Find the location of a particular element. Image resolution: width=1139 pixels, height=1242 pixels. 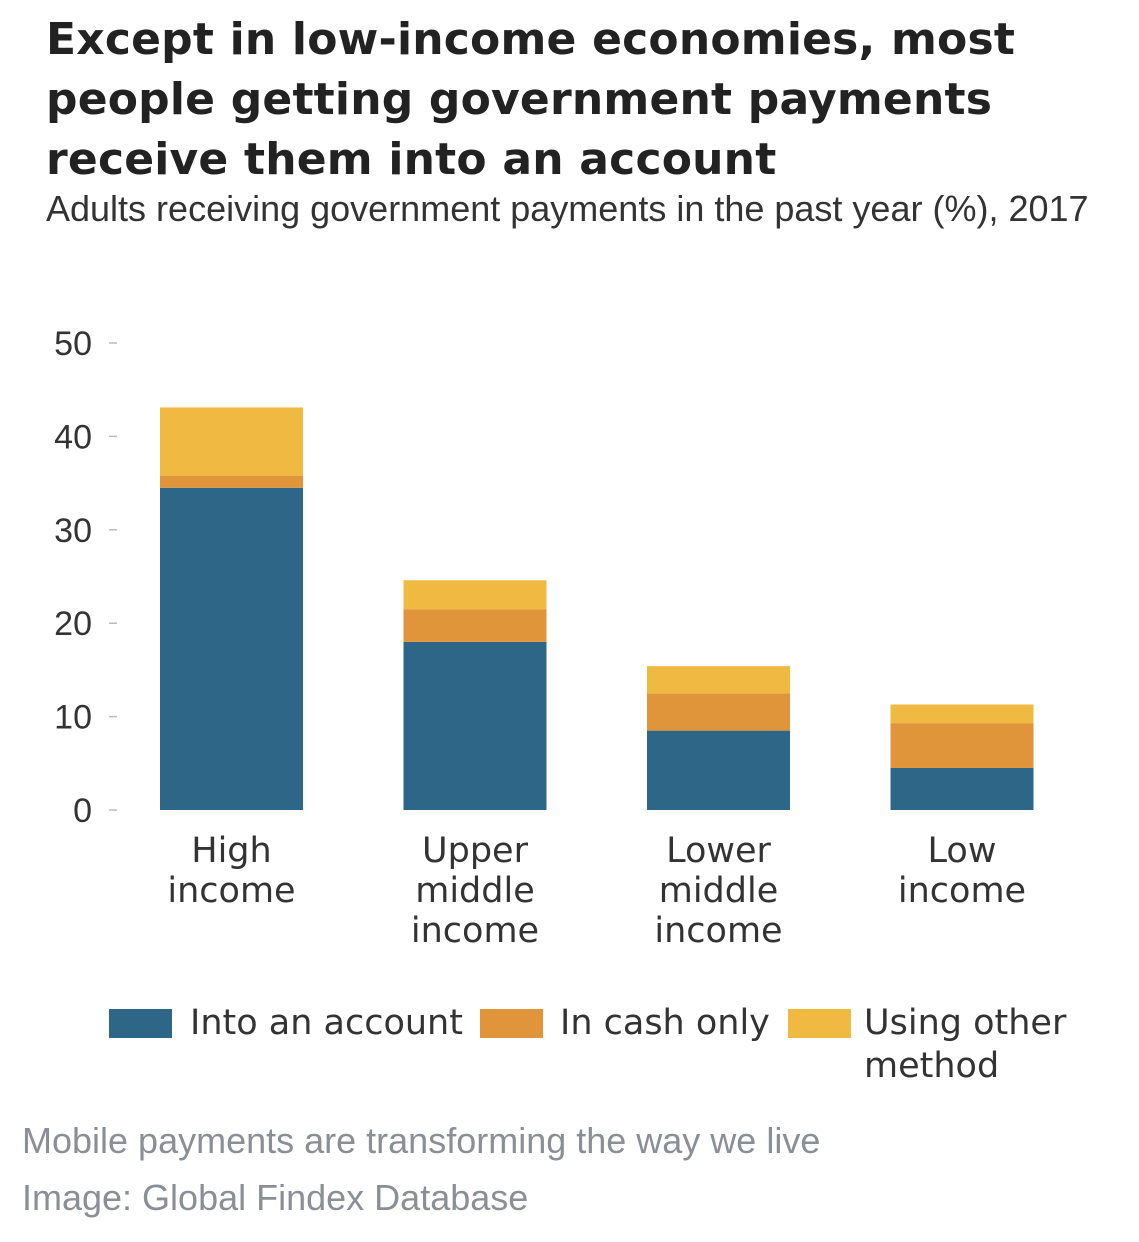

y-tick-label: 30 is located at coordinates (73, 531).